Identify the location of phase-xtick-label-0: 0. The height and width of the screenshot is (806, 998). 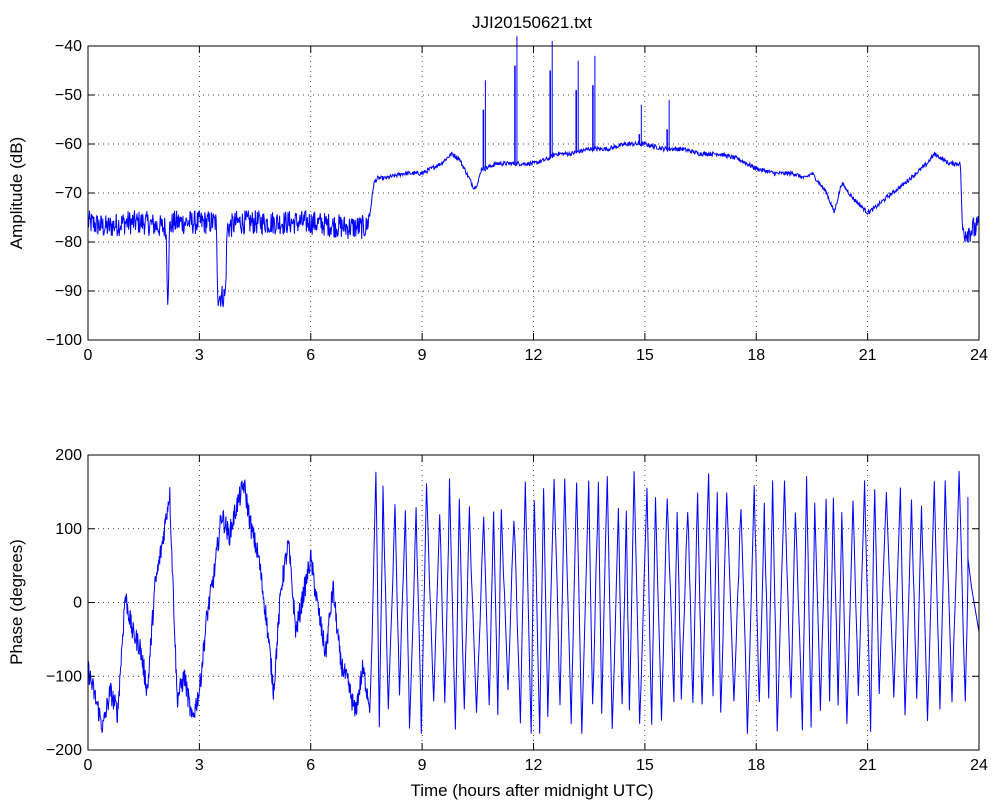
(88, 765).